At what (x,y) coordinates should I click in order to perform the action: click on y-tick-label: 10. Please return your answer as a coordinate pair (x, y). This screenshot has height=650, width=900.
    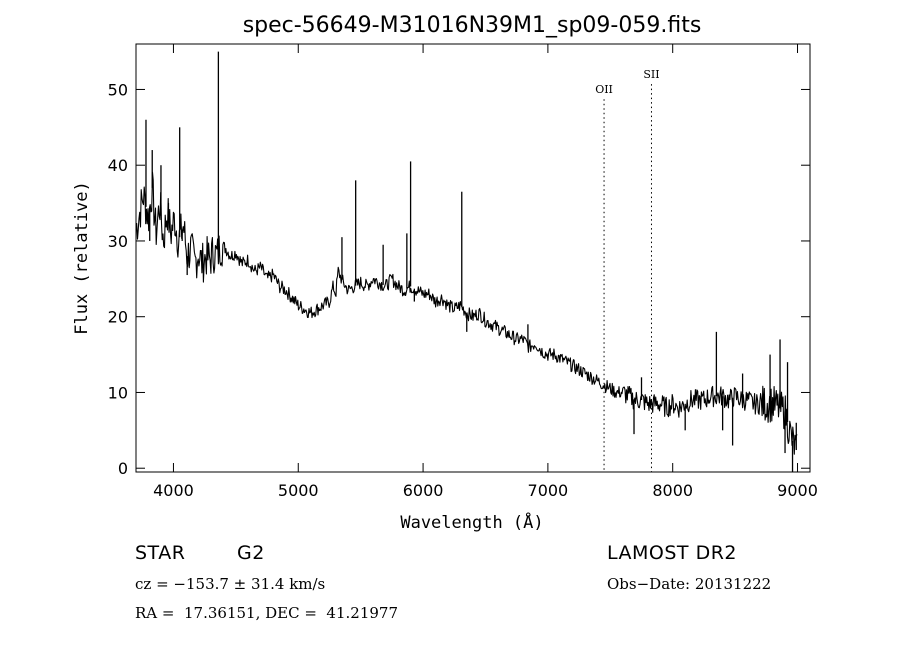
    Looking at the image, I should click on (118, 392).